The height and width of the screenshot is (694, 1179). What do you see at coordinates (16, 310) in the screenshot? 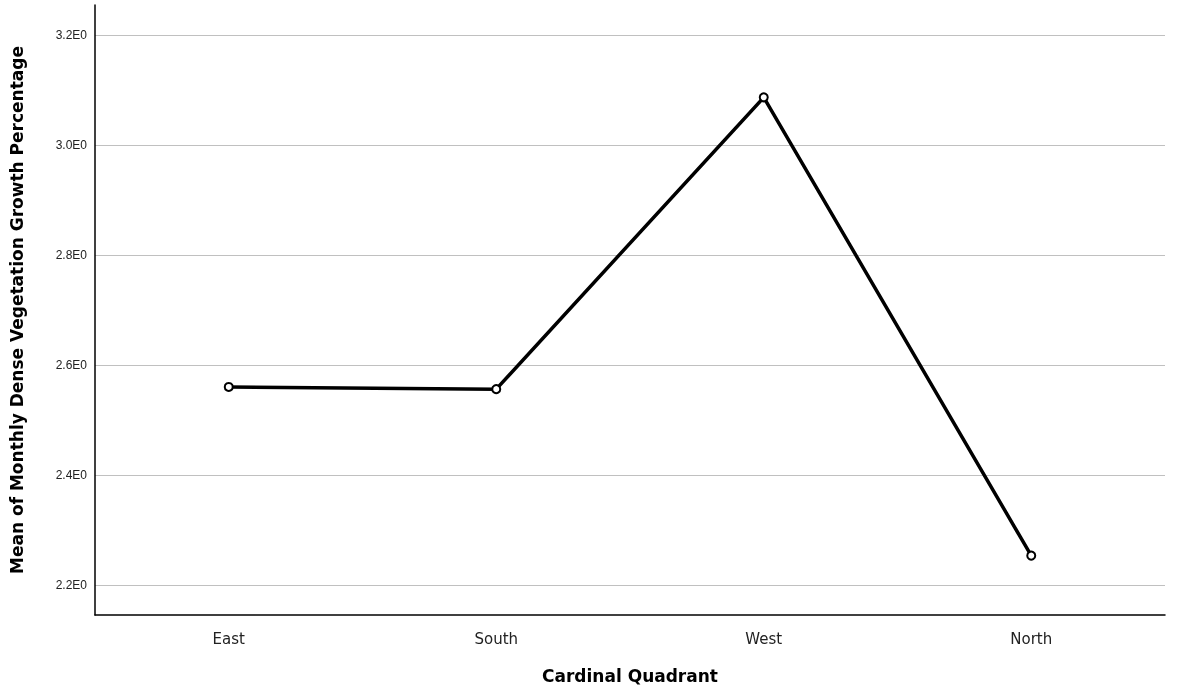
I see `y-axis-title: Mean of Monthly Dense Vegetation Growth Percentage` at bounding box center [16, 310].